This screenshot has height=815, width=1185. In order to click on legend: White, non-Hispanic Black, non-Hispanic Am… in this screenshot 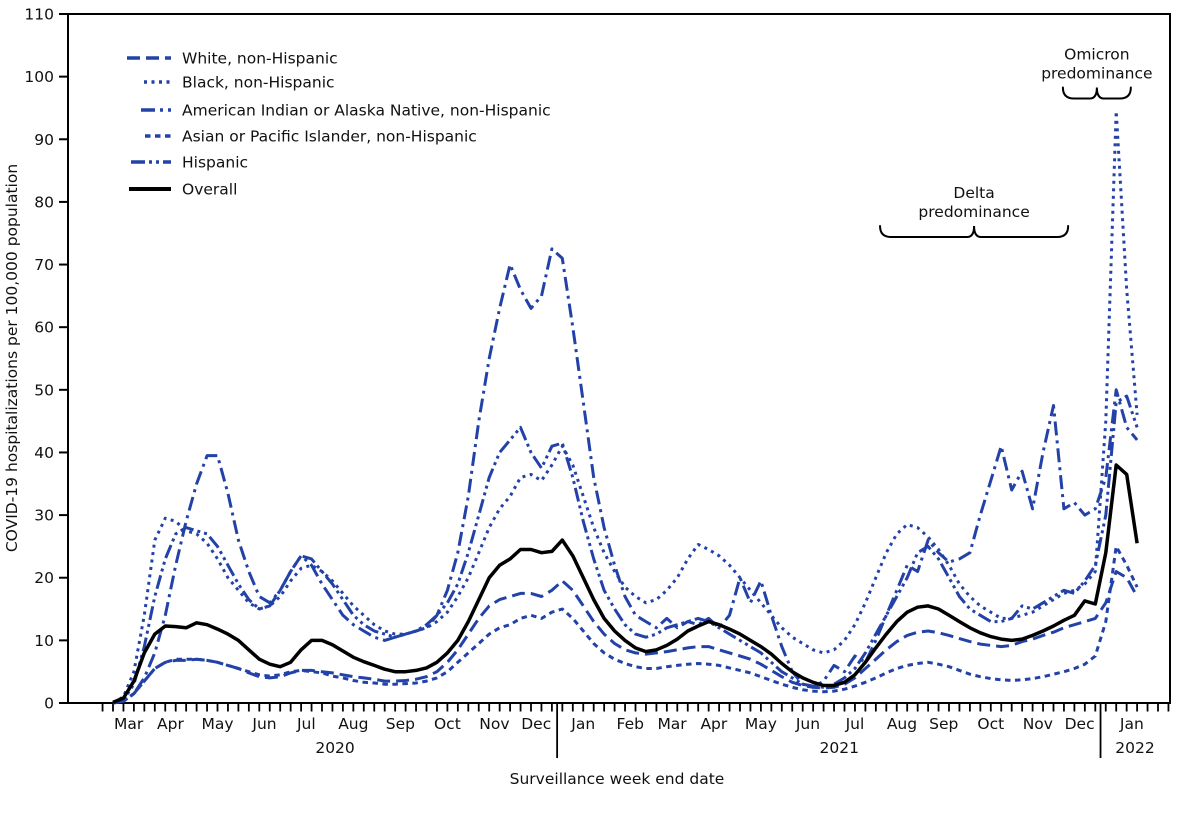, I will do `click(339, 124)`.